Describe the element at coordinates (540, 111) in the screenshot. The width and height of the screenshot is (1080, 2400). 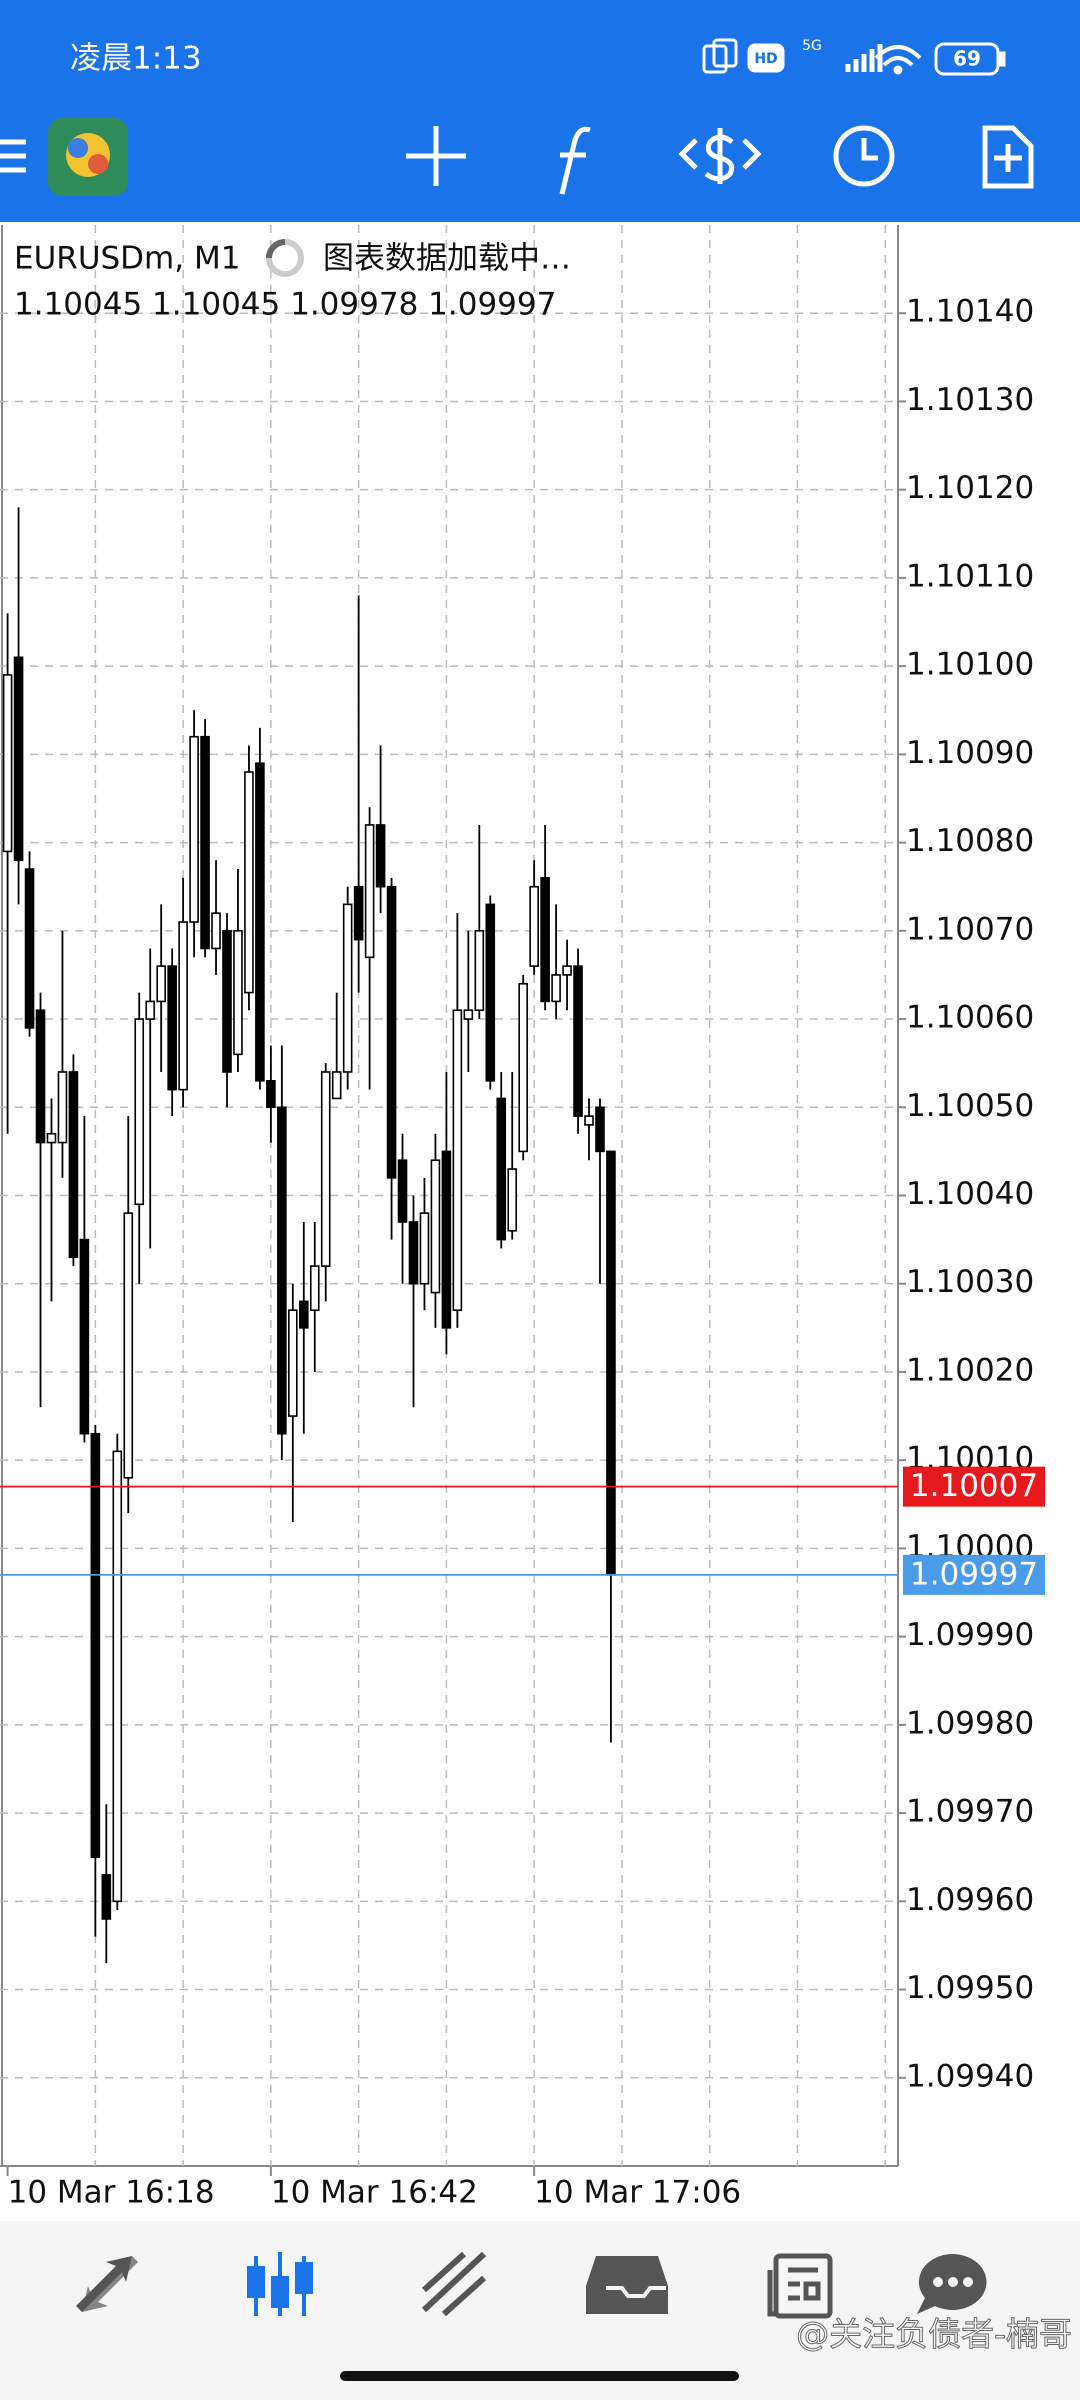
I see `app-bar` at that location.